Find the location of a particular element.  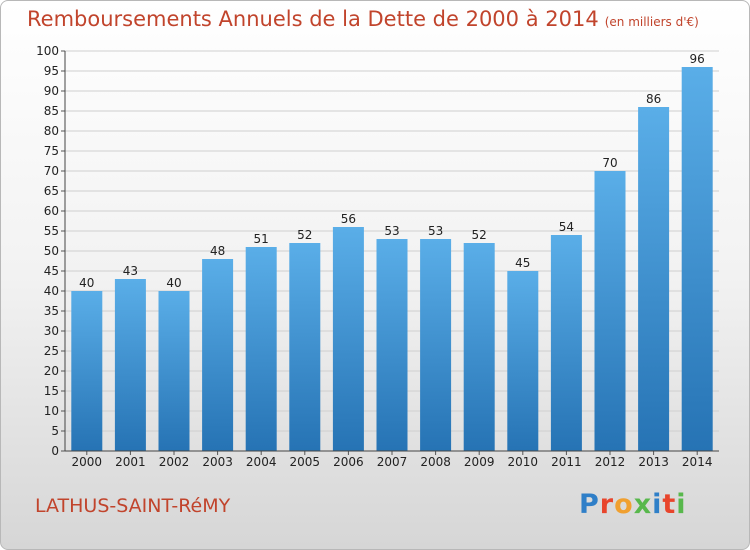

y-tick-label: 45 is located at coordinates (51, 271).